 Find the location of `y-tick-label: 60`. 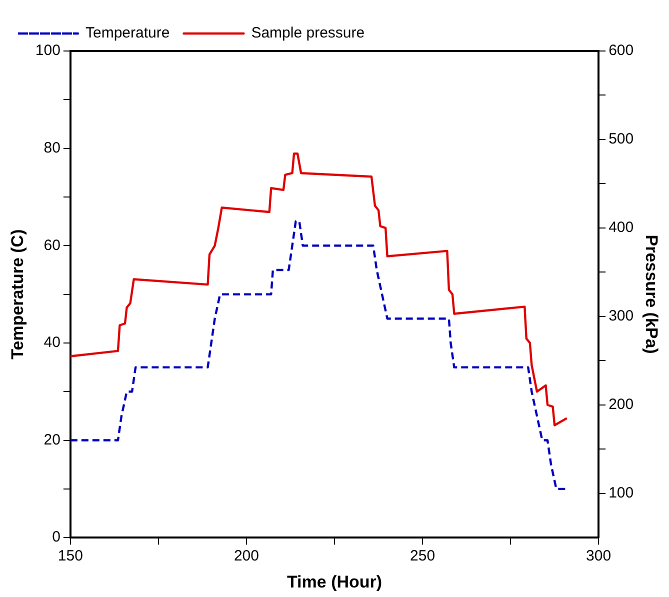

y-tick-label: 60 is located at coordinates (52, 245).